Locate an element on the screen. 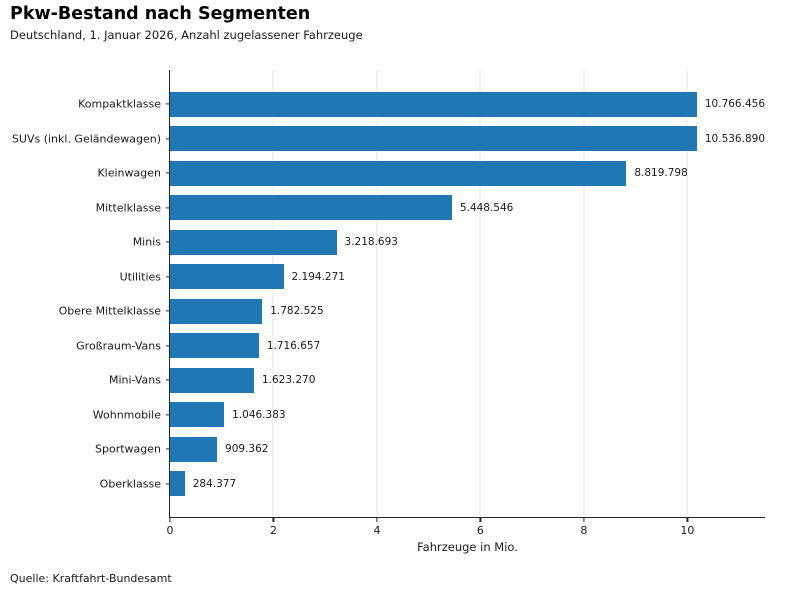 This screenshot has height=601, width=800. bar-row: Oberklasse 284.377 is located at coordinates (432, 484).